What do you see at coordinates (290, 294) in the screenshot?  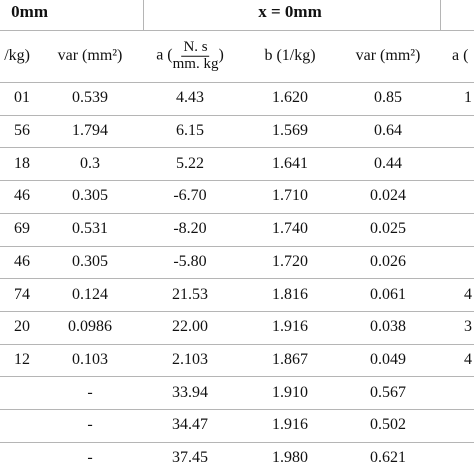 I see `cell-value: 1.816` at bounding box center [290, 294].